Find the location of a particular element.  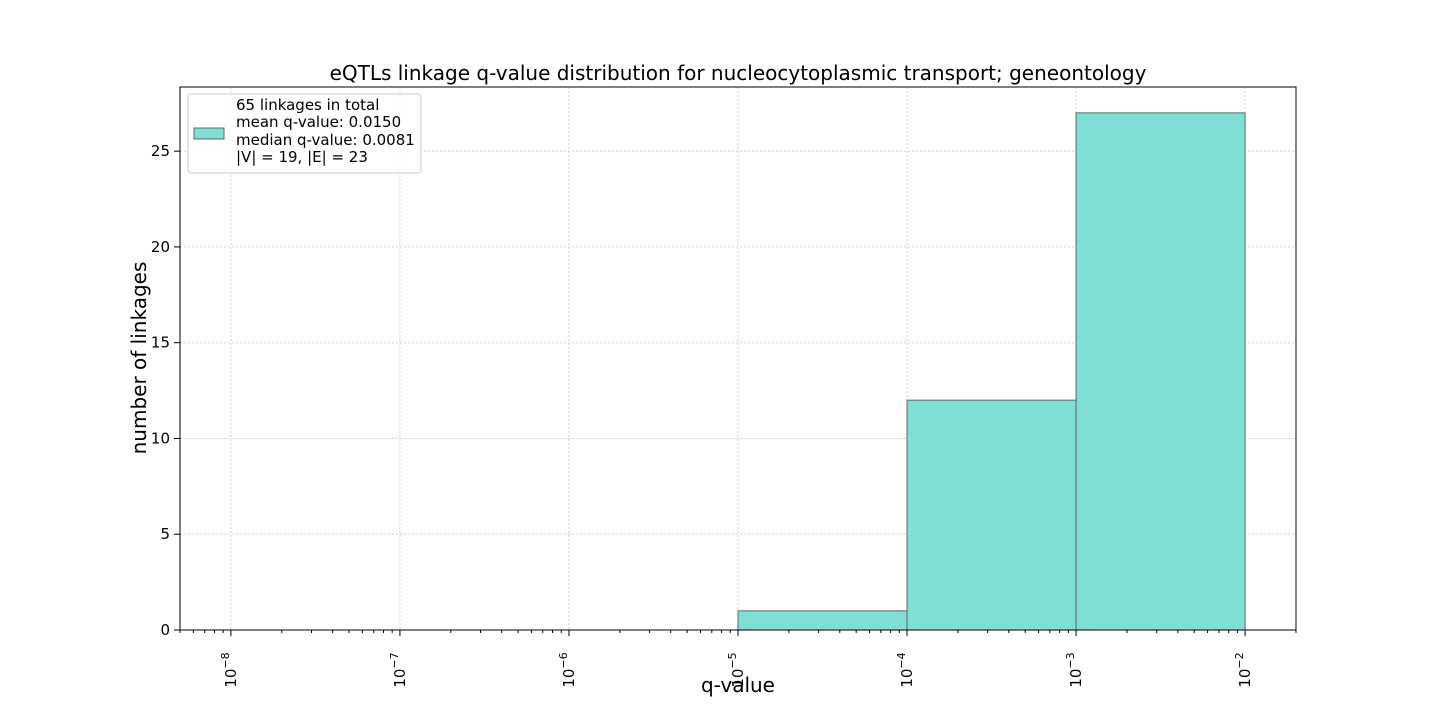

legend-line-1: 65 linkages in total is located at coordinates (307, 105).